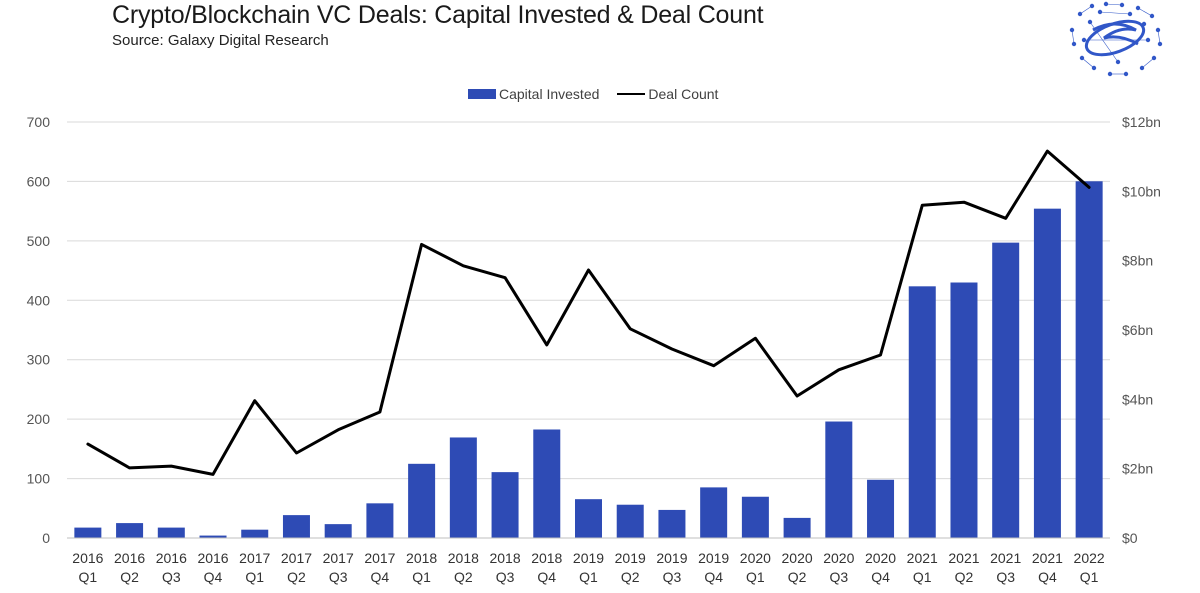 The width and height of the screenshot is (1200, 593). What do you see at coordinates (683, 94) in the screenshot?
I see `legend-label-deal-count: Deal Count` at bounding box center [683, 94].